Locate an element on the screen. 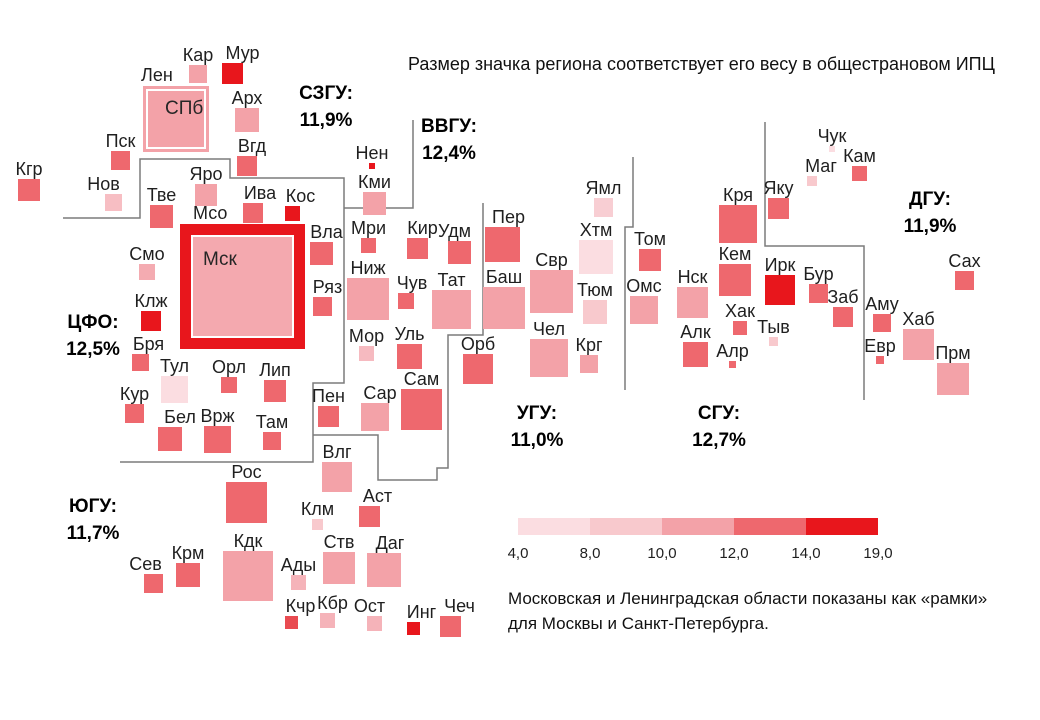 The height and width of the screenshot is (720, 1040). region-label: Влг is located at coordinates (337, 452).